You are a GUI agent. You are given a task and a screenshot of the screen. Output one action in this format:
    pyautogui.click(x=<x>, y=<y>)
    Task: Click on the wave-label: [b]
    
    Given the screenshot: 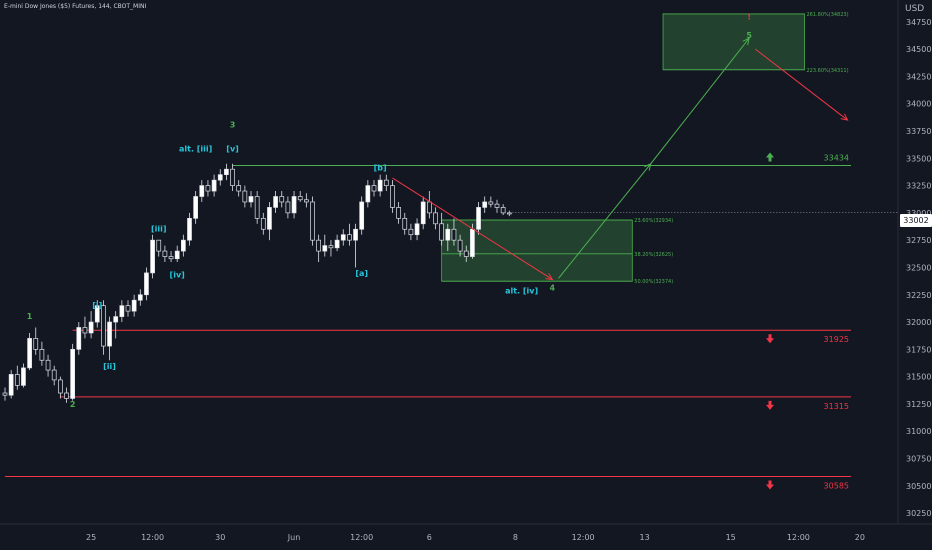 What is the action you would take?
    pyautogui.click(x=380, y=167)
    